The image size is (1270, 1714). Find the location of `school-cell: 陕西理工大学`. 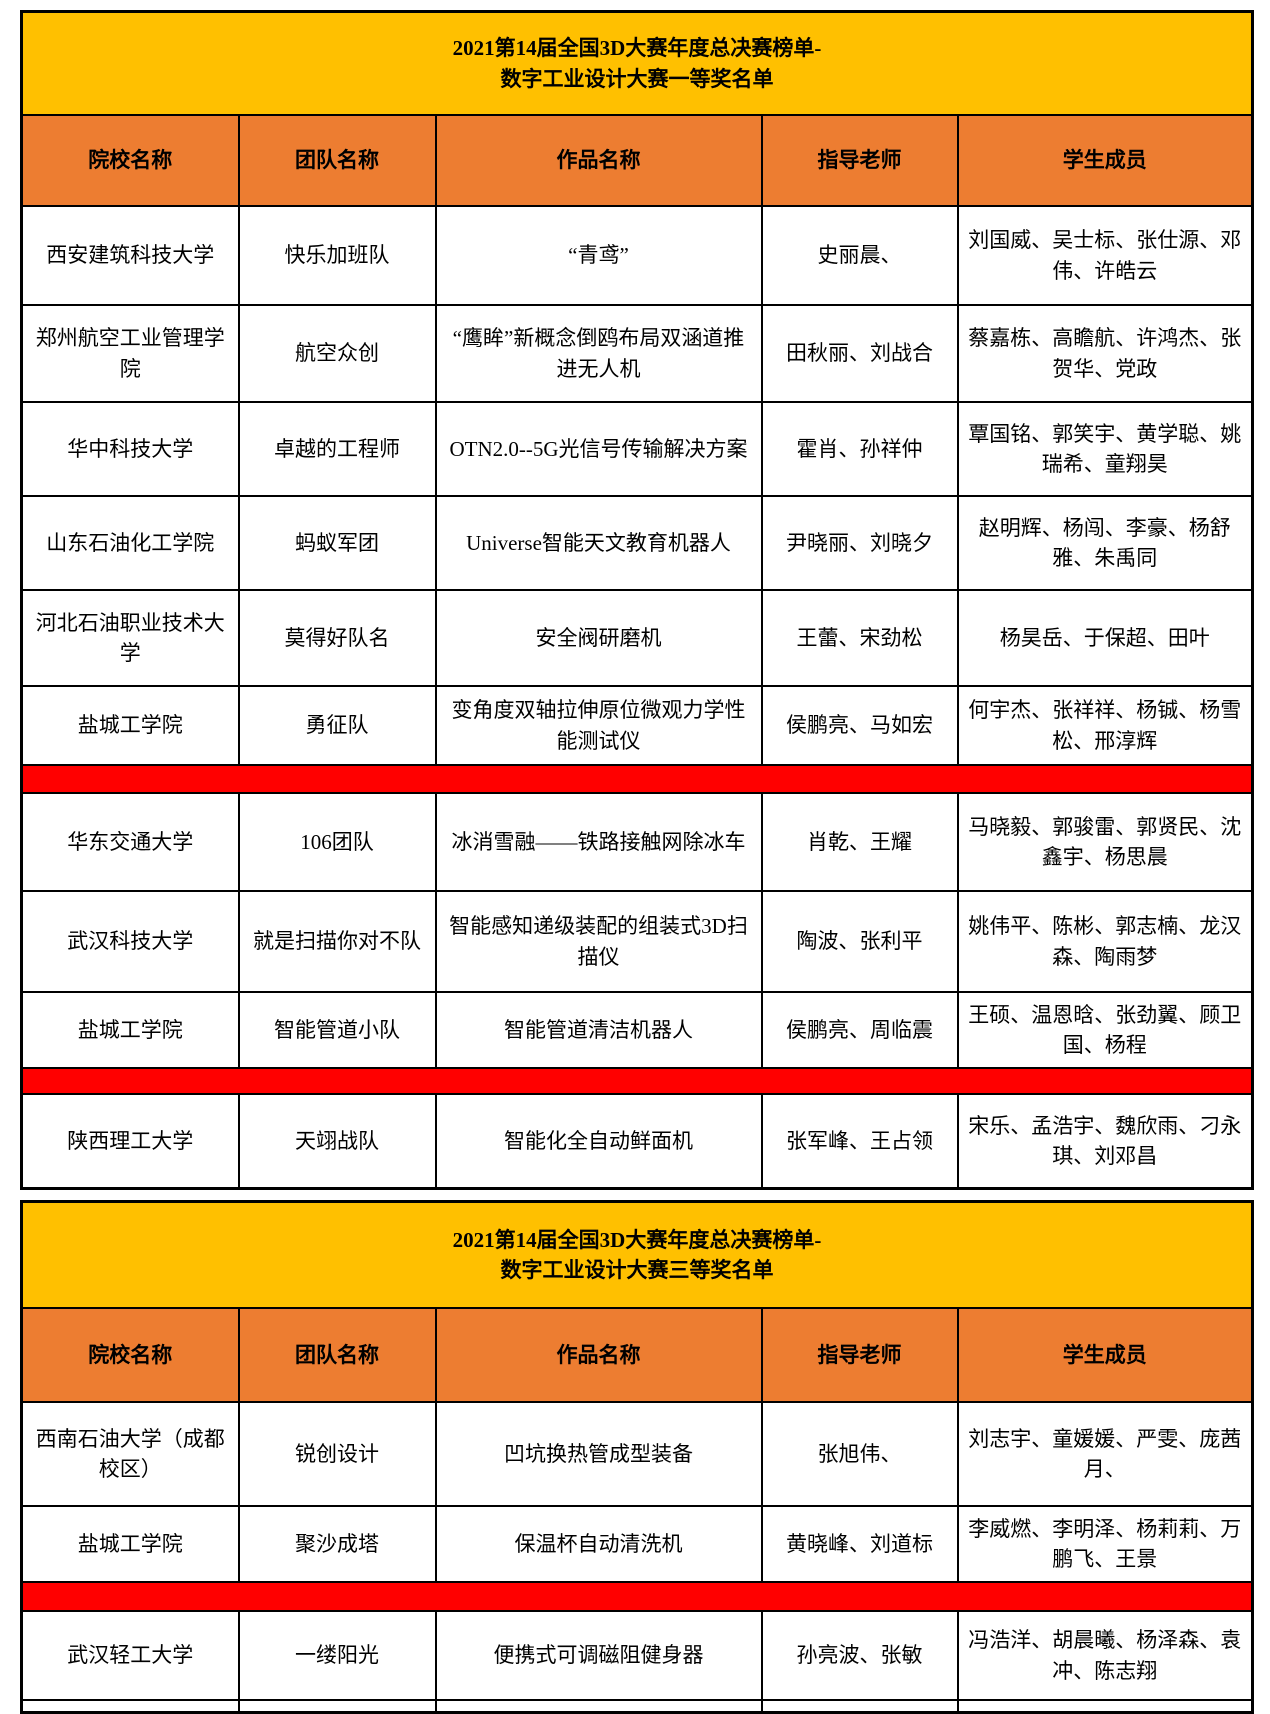

school-cell: 陕西理工大学 is located at coordinates (130, 1141).